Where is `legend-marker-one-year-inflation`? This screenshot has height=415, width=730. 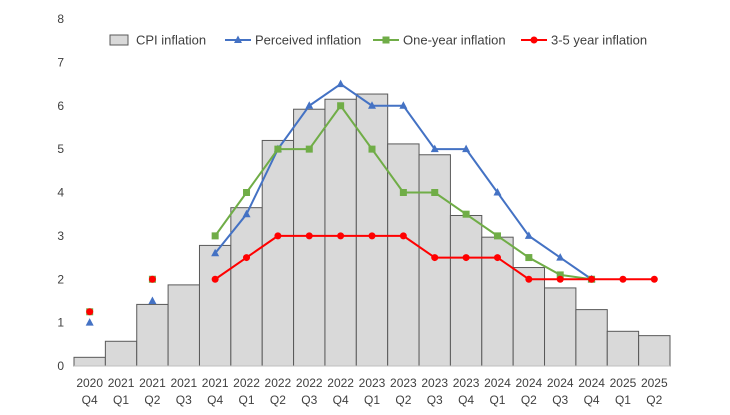 legend-marker-one-year-inflation is located at coordinates (386, 40).